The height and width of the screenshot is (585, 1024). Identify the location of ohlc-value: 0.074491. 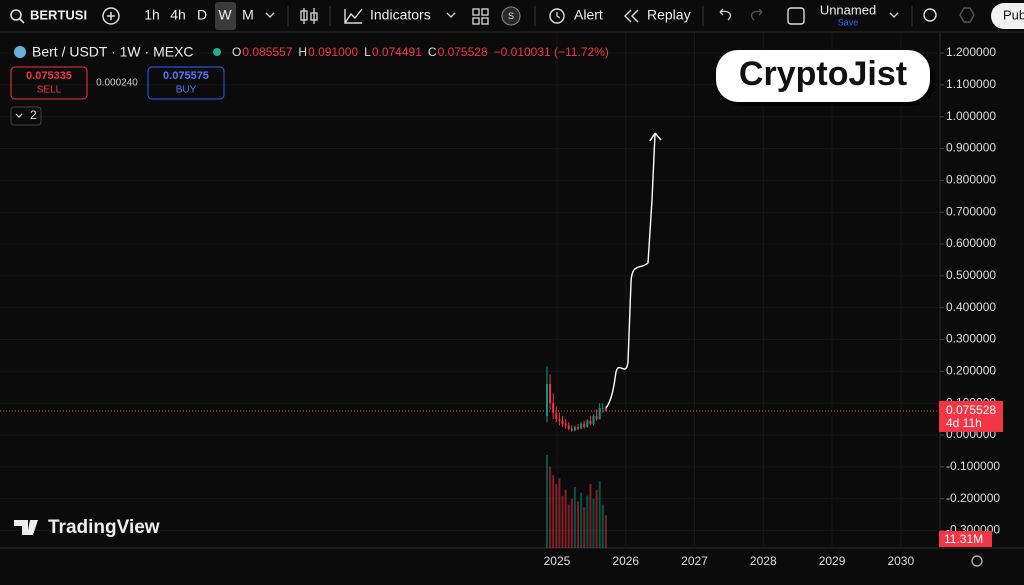
(397, 52).